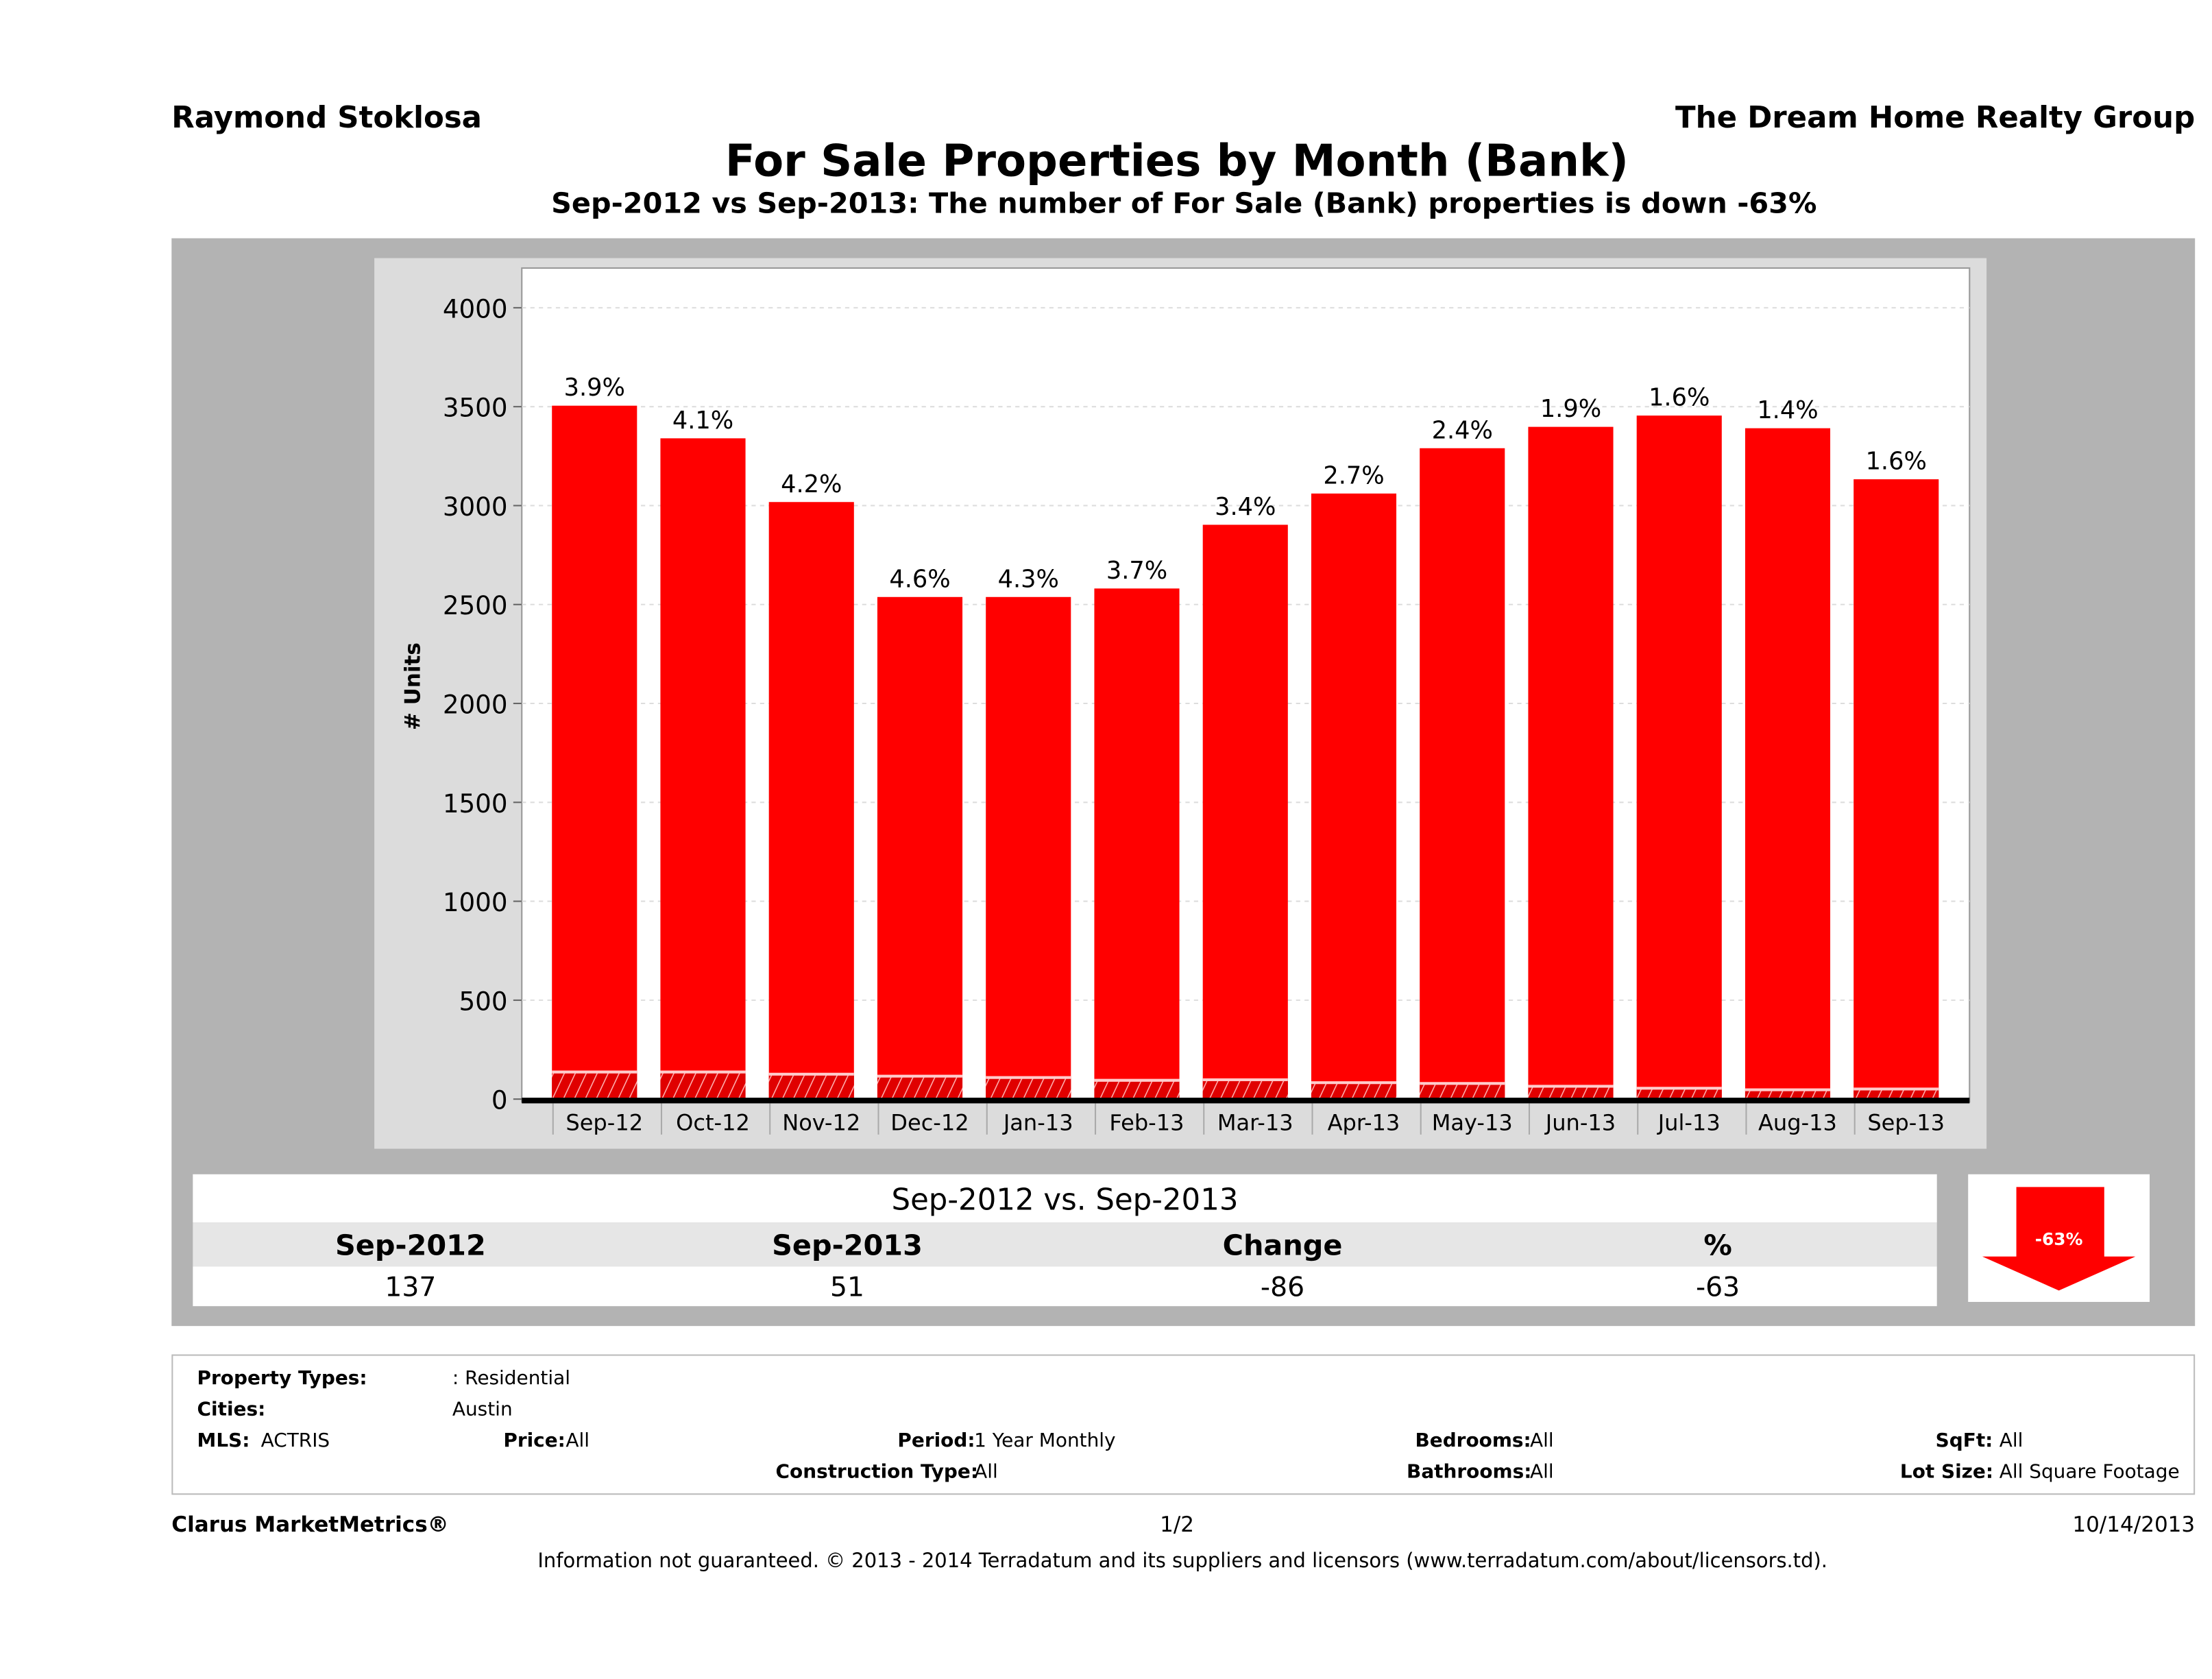 This screenshot has height=1679, width=2212. Describe the element at coordinates (2011, 1441) in the screenshot. I see `sqft-value: All` at that location.